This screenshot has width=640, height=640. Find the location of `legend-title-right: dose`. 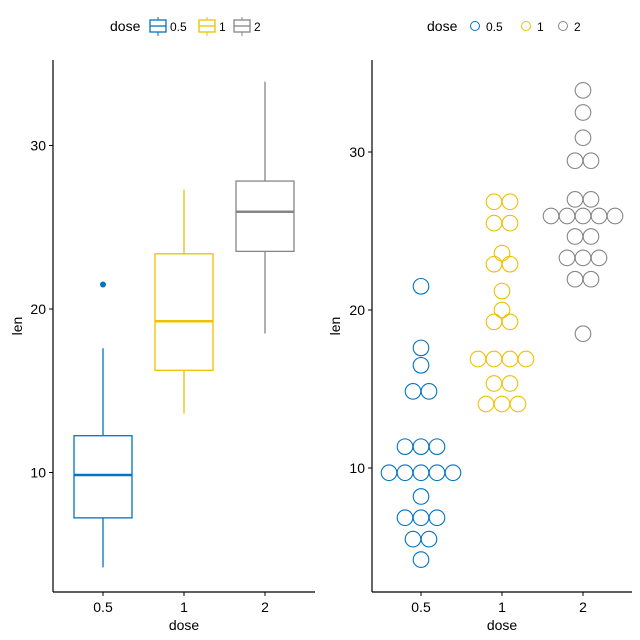

legend-title-right: dose is located at coordinates (442, 26).